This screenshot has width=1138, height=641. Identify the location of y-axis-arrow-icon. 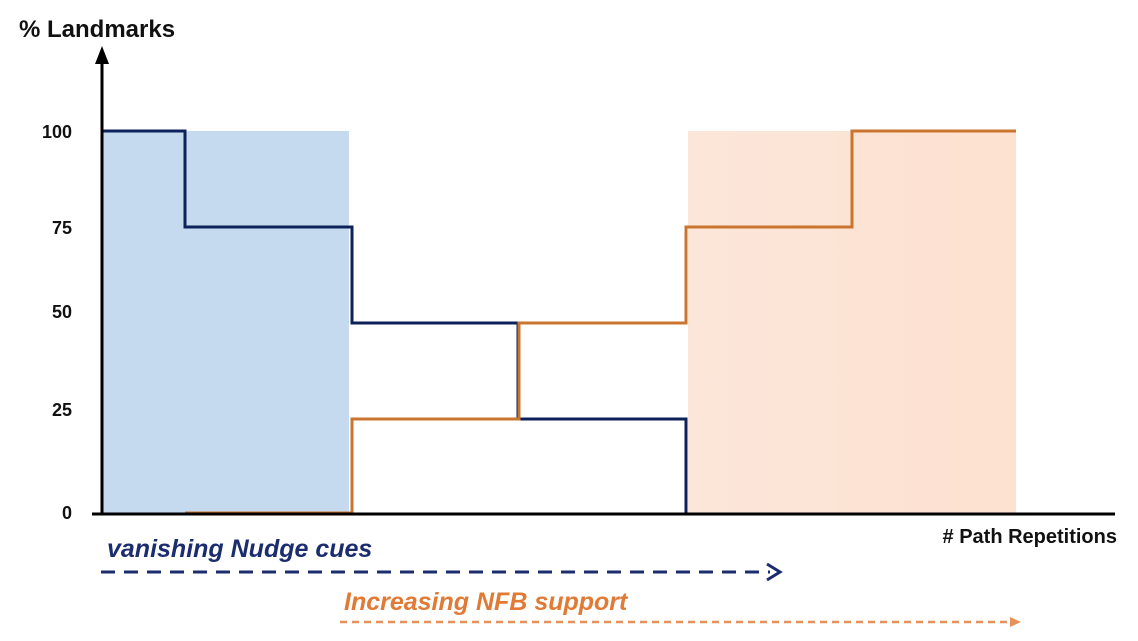
(102, 55).